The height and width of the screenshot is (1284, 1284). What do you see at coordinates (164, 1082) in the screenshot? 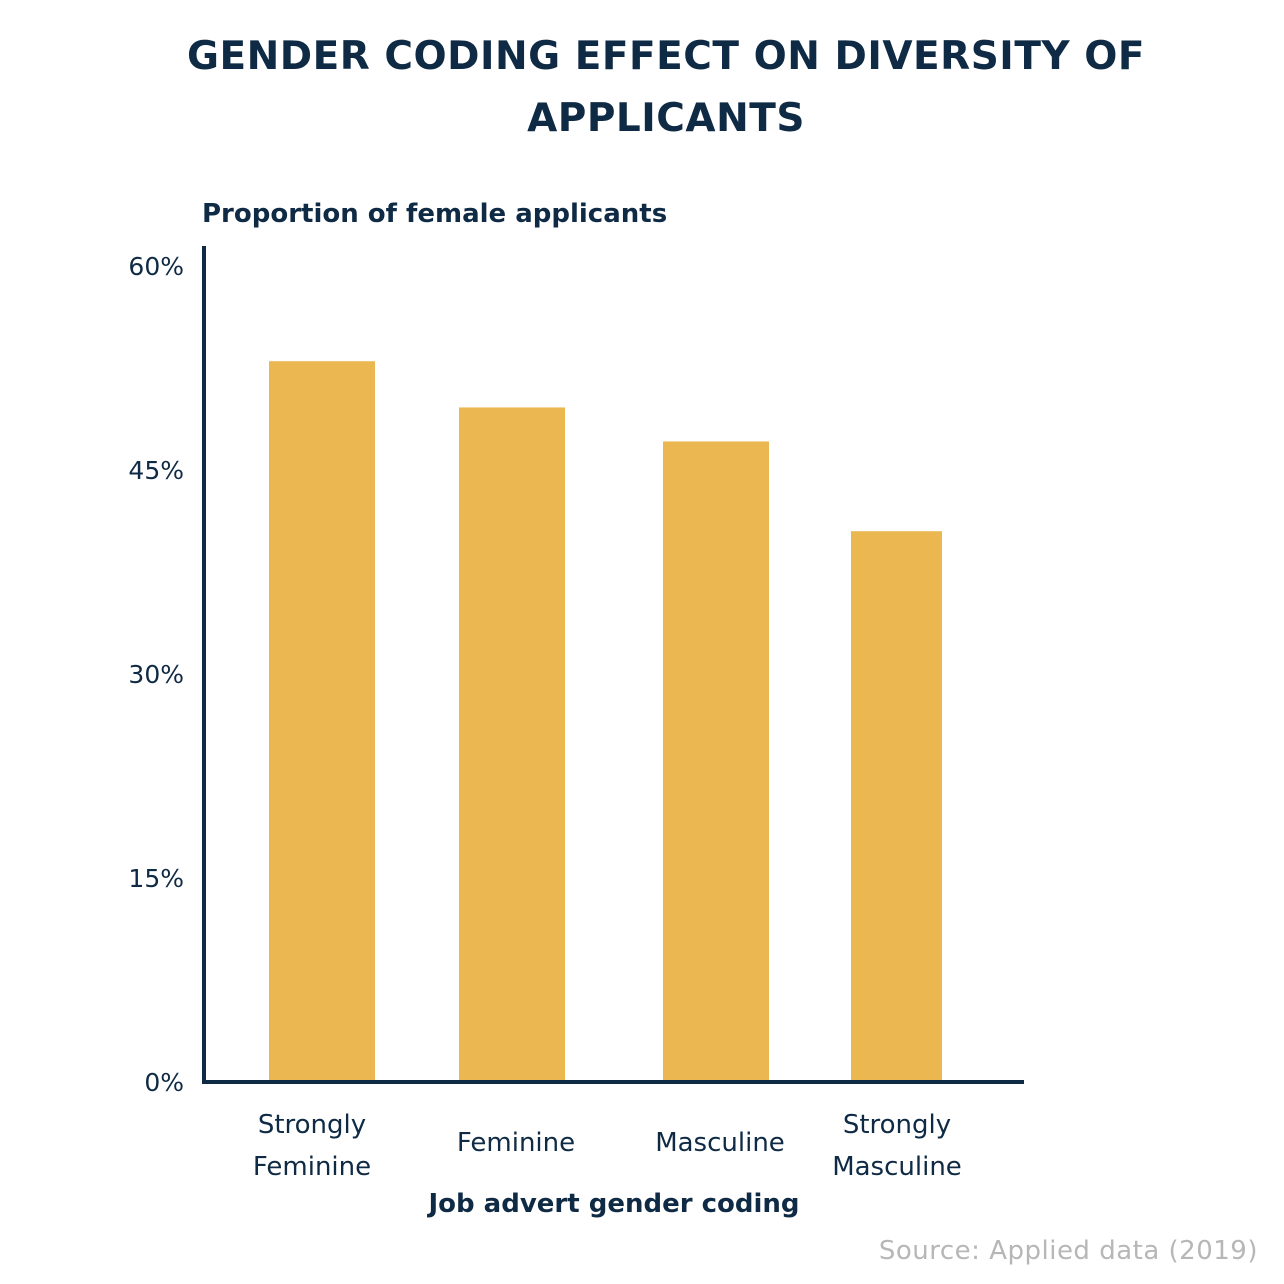
I see `y-tick-label: 0%` at bounding box center [164, 1082].